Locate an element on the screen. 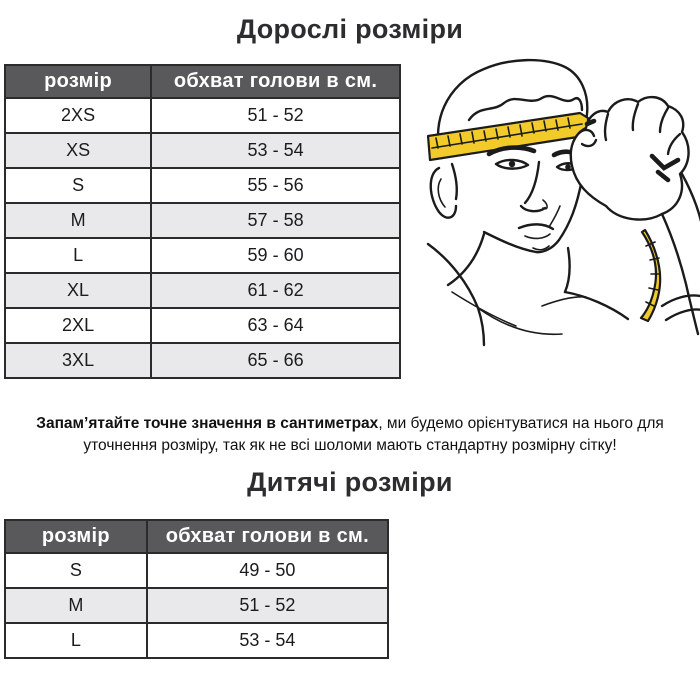  size-cell: 3XL is located at coordinates (78, 360).